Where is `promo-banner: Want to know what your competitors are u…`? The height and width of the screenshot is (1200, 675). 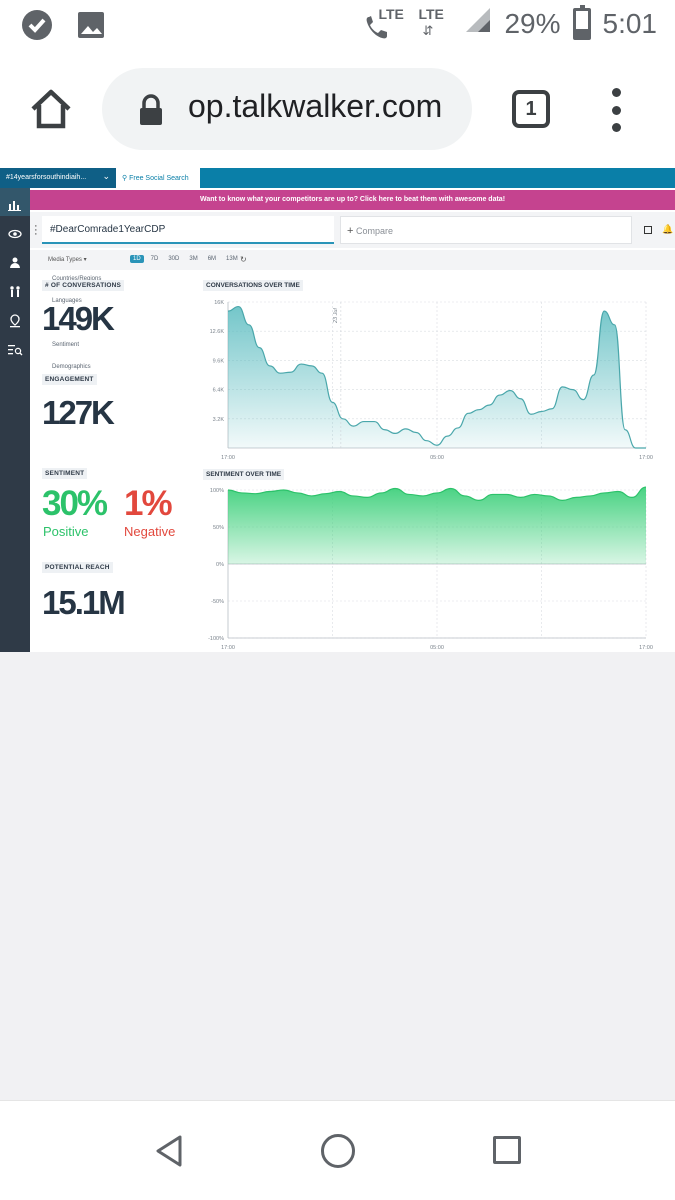
promo-banner: Want to know what your competitors are u… is located at coordinates (352, 200).